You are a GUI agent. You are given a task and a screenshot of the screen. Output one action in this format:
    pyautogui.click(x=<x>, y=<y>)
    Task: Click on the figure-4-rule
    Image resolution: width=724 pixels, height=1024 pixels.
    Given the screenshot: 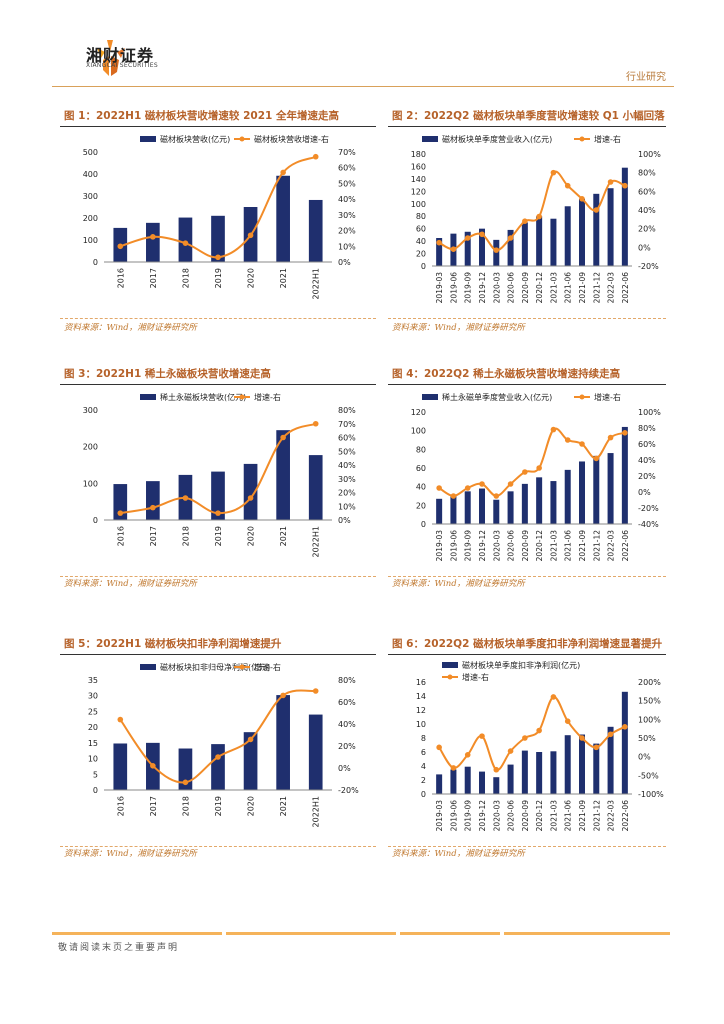 What is the action you would take?
    pyautogui.click(x=527, y=384)
    